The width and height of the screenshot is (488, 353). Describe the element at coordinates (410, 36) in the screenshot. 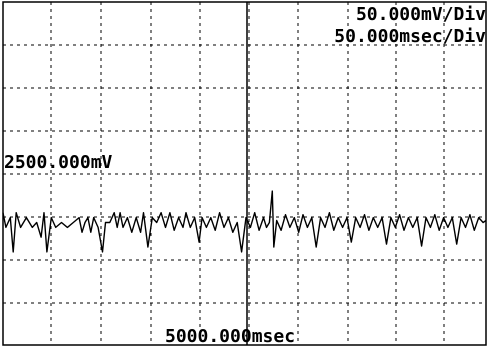

I see `time-per-div-label: 50.000msec/Div` at that location.